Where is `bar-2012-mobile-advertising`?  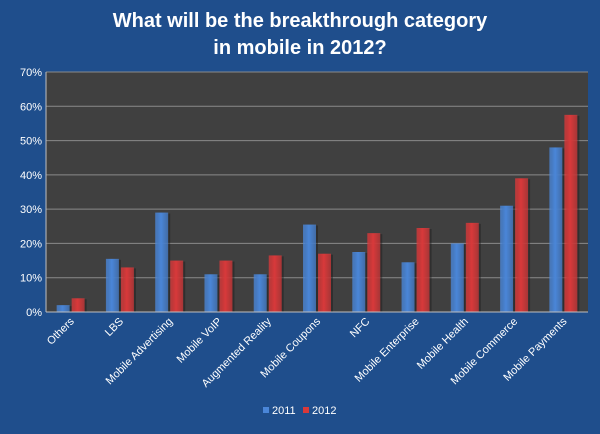 bar-2012-mobile-advertising is located at coordinates (177, 286).